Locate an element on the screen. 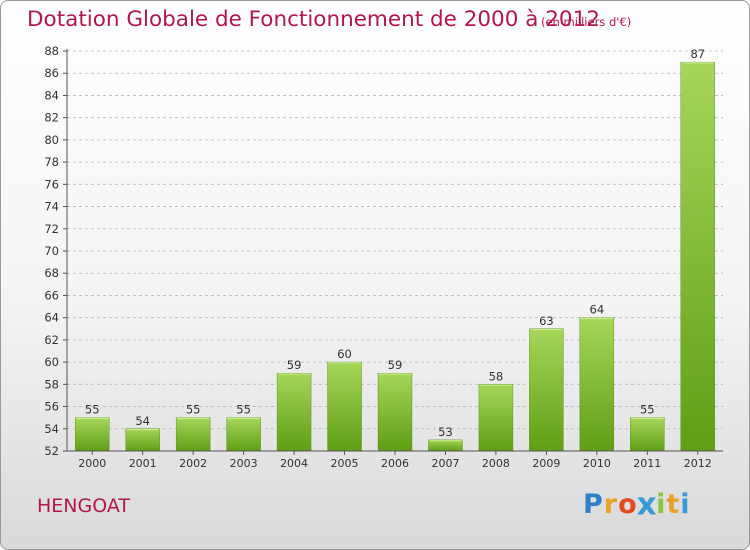  bar-2009 is located at coordinates (546, 390).